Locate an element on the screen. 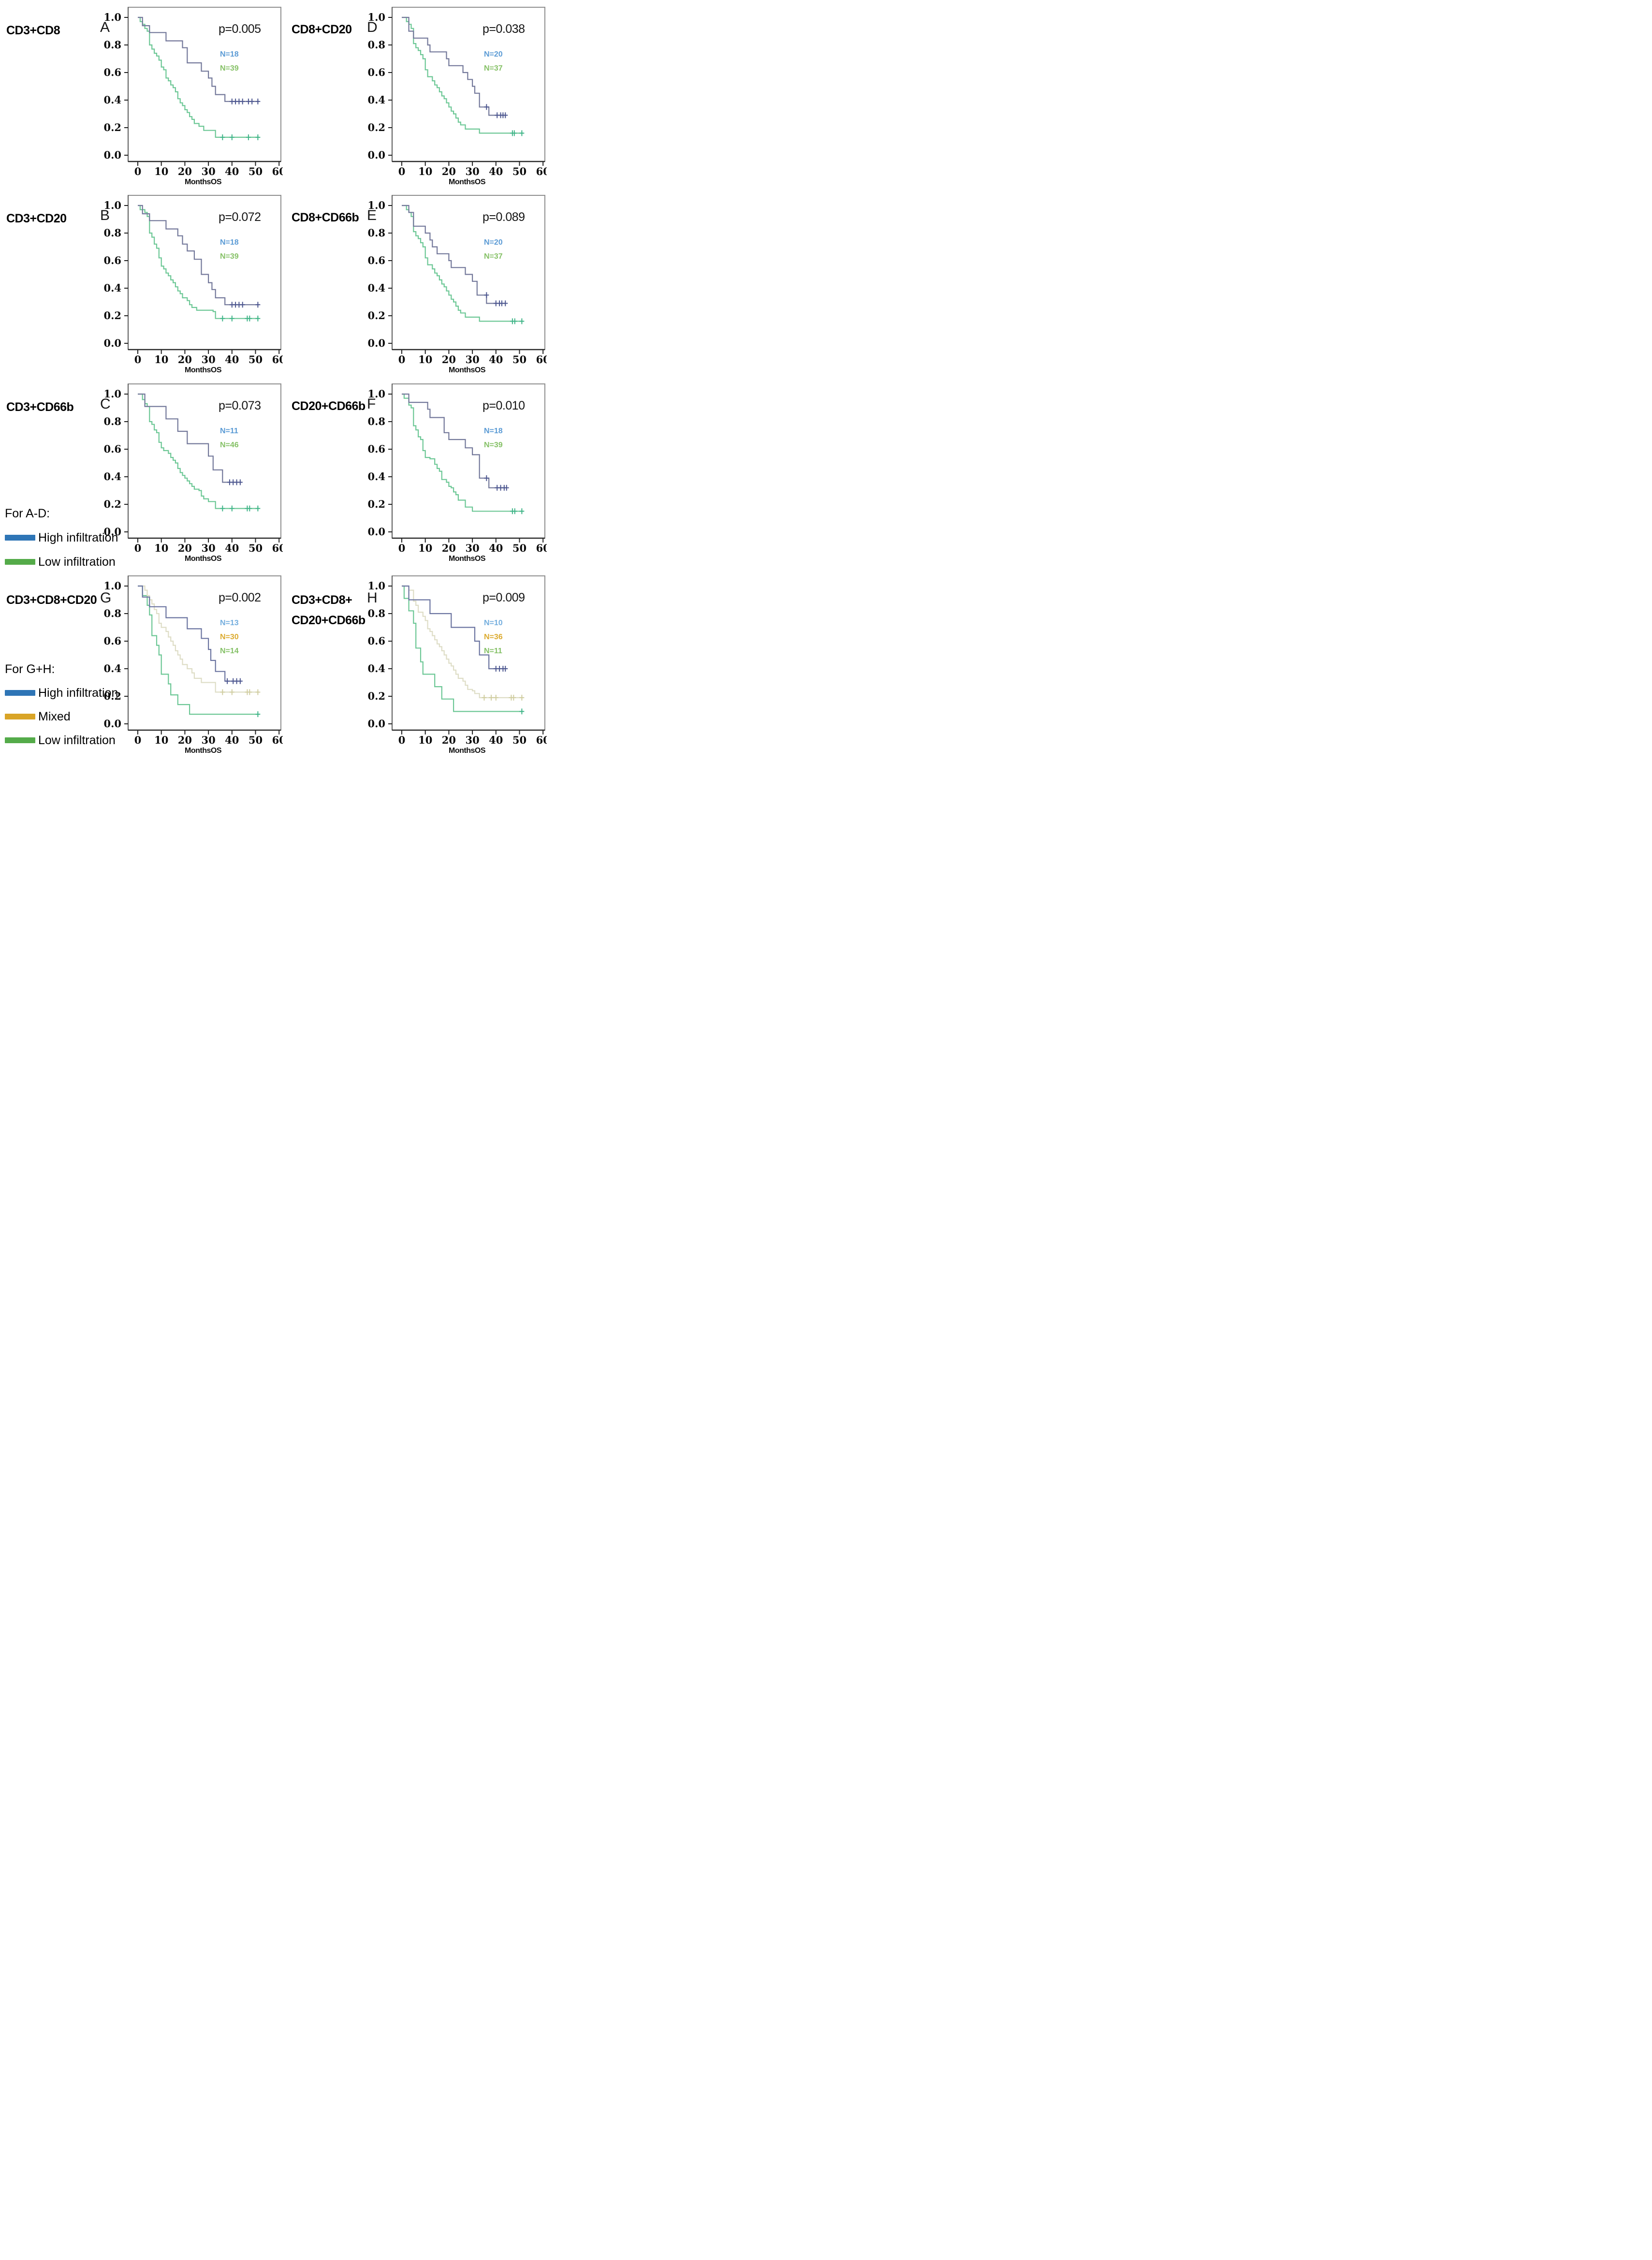 This screenshot has width=1652, height=2260. panel-title: CD3+CD66b is located at coordinates (40, 407).